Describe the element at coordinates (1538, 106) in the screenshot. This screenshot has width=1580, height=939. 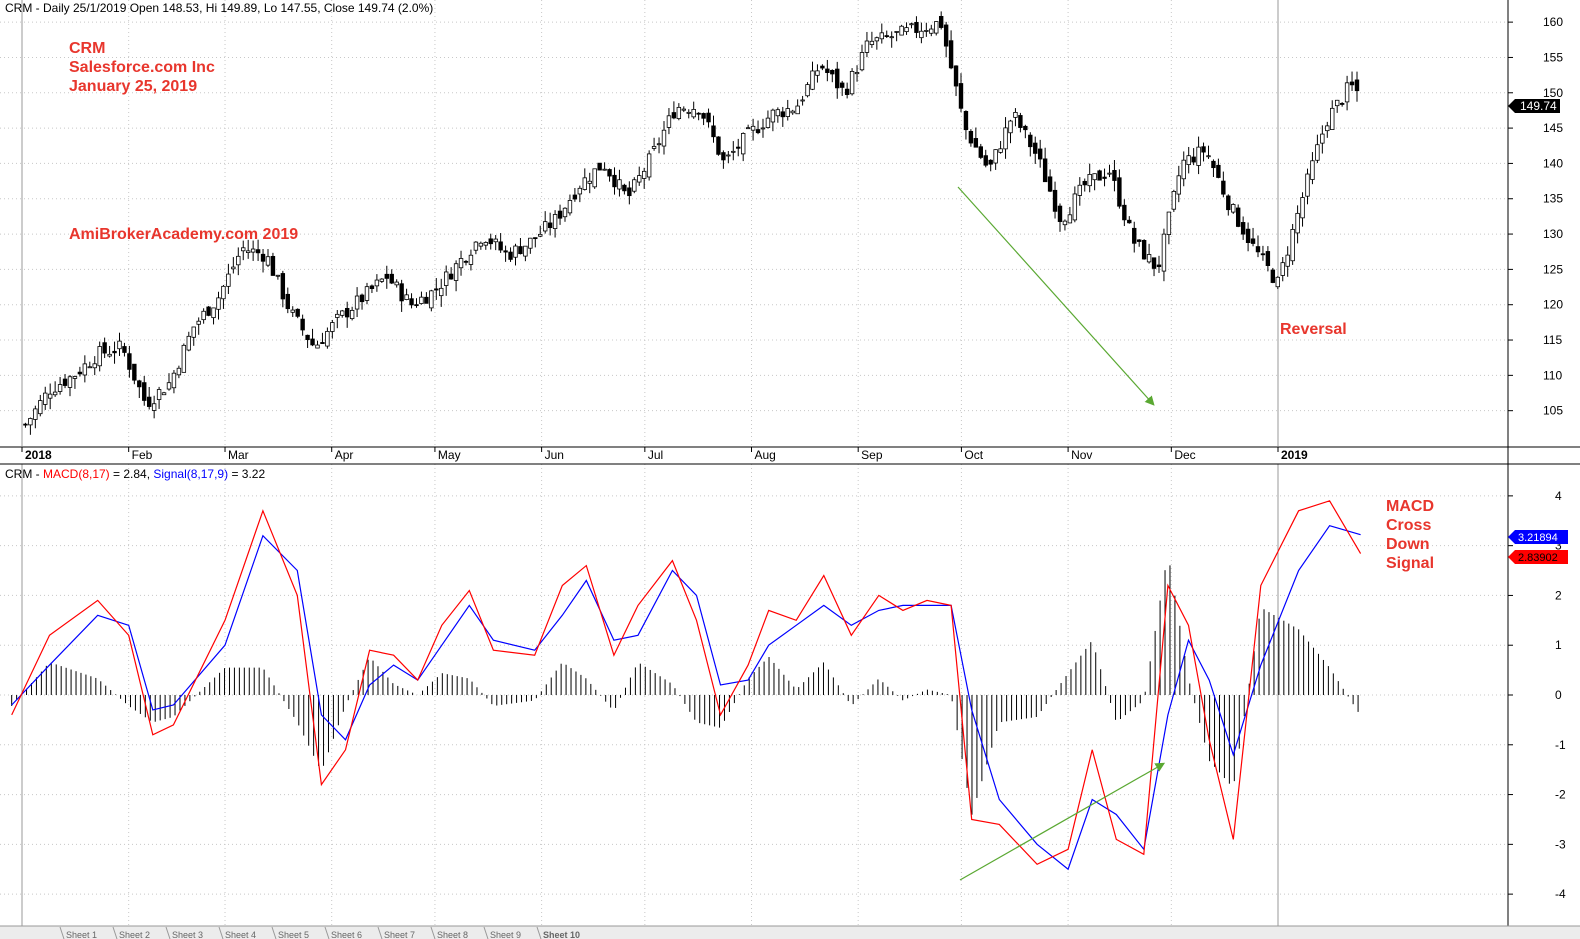
I see `last-price-label: 149.74` at that location.